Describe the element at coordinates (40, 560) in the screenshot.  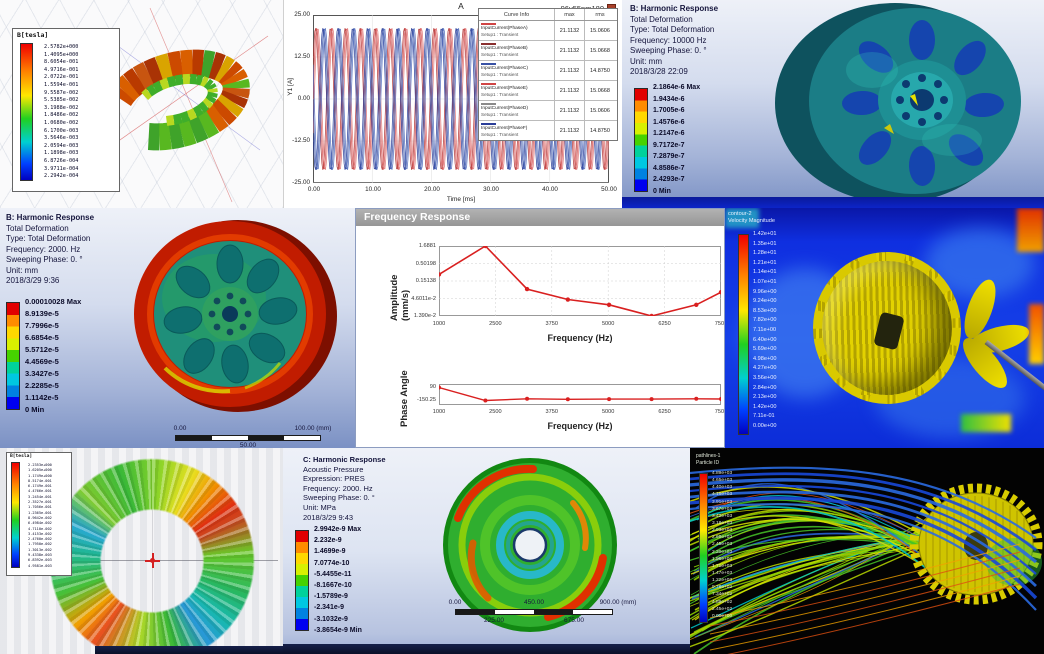
I see `legend-value: 6.8392e-003` at that location.